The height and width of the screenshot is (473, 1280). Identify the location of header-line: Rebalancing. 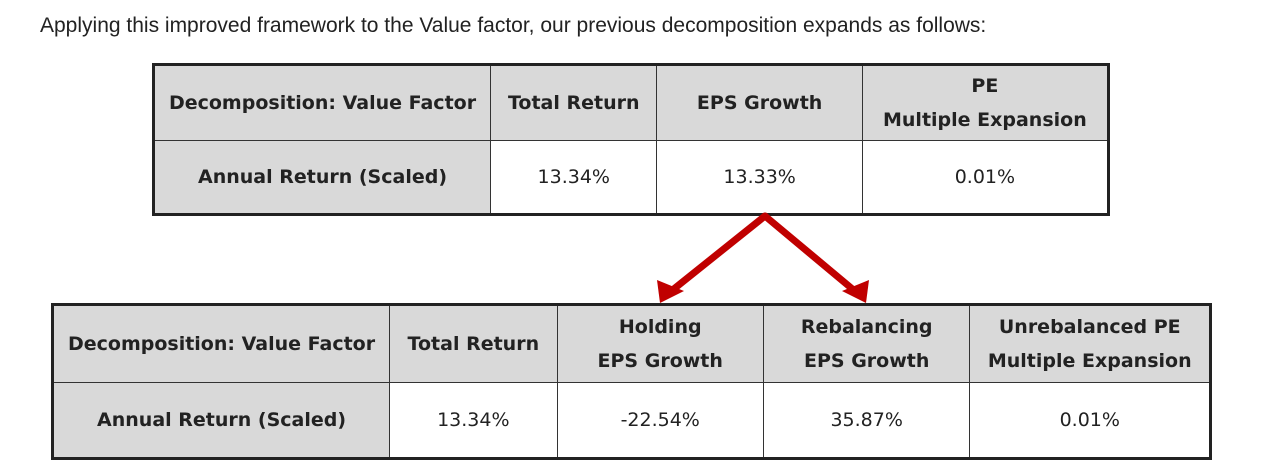
(866, 327).